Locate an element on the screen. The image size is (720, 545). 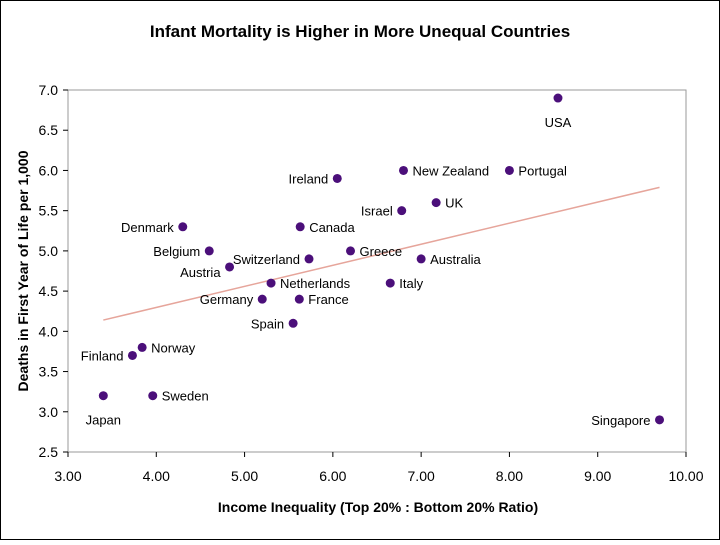
point-label: Singapore is located at coordinates (620, 420).